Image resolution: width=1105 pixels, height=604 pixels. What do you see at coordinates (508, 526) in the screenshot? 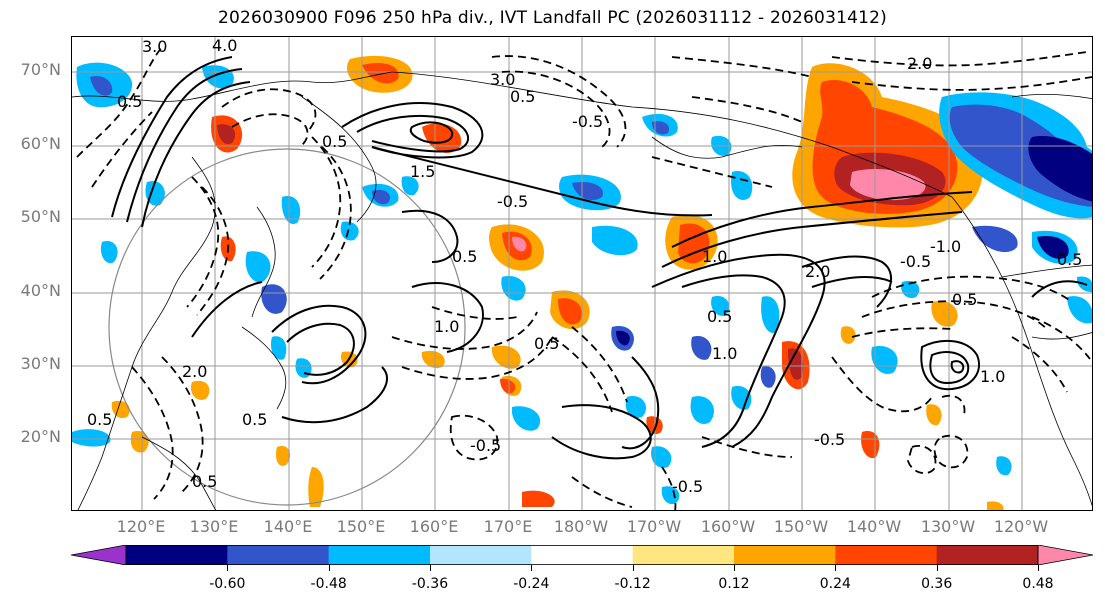
I see `lon-label-170e: 170°E` at bounding box center [508, 526].